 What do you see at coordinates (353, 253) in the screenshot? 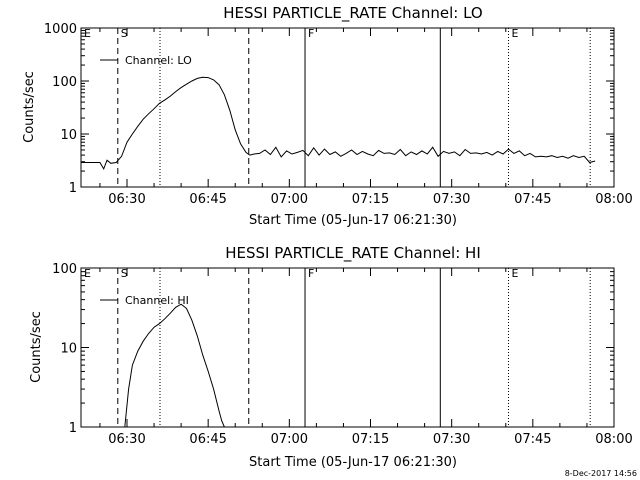
I see `chart-title: HESSI PARTICLE_RATE Channel: HI` at bounding box center [353, 253].